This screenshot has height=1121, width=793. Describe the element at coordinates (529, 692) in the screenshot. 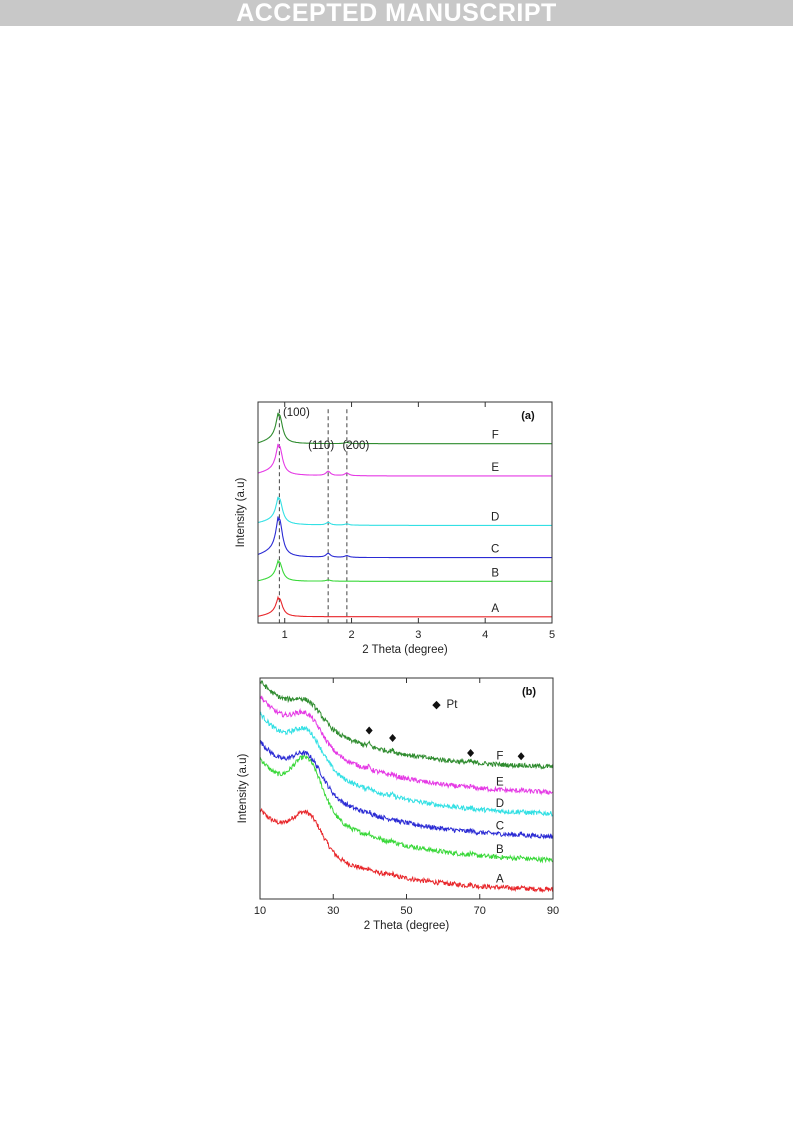

I see `panel-label: (b)` at that location.